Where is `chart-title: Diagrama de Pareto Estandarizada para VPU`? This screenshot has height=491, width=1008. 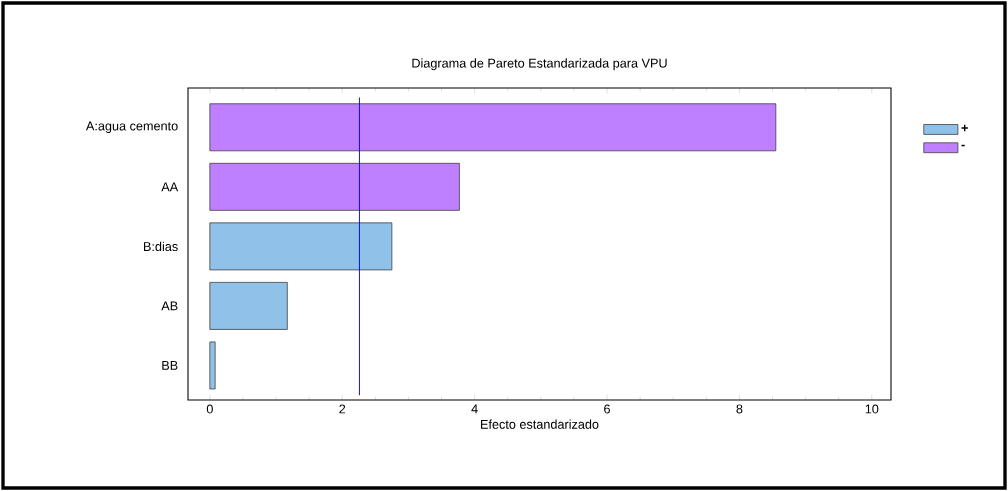
chart-title: Diagrama de Pareto Estandarizada para VPU is located at coordinates (539, 64).